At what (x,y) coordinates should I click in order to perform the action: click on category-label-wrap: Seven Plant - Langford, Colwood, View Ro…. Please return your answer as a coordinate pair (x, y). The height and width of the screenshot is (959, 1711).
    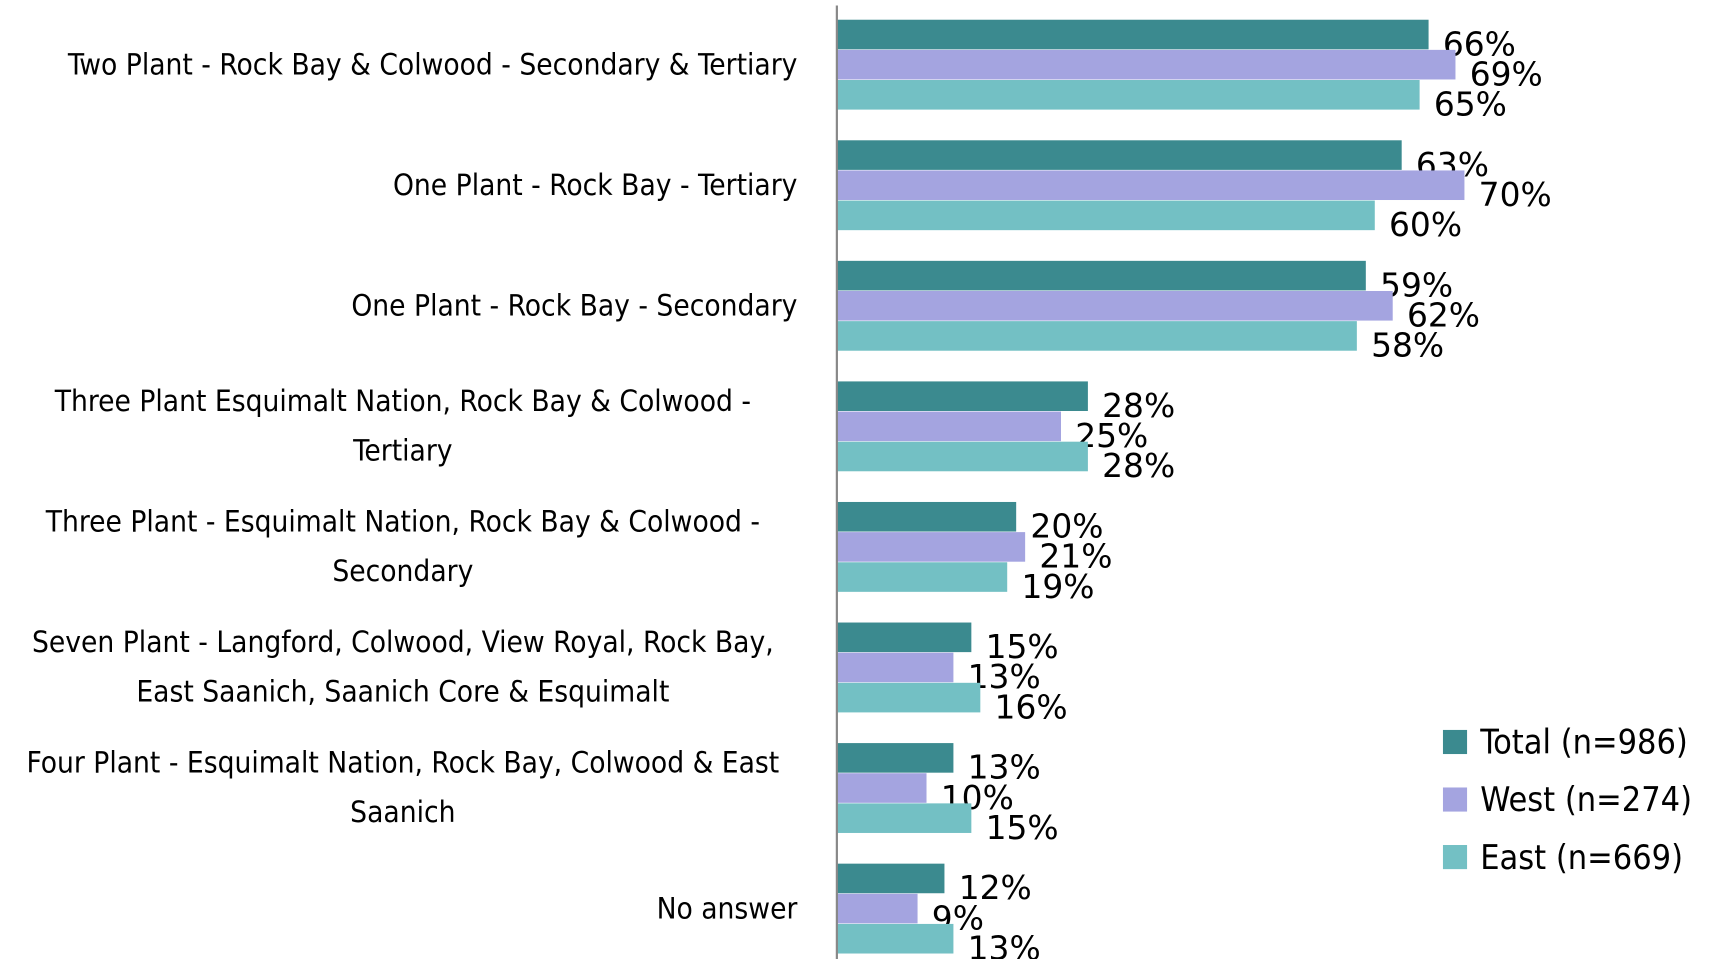
    Looking at the image, I should click on (402, 667).